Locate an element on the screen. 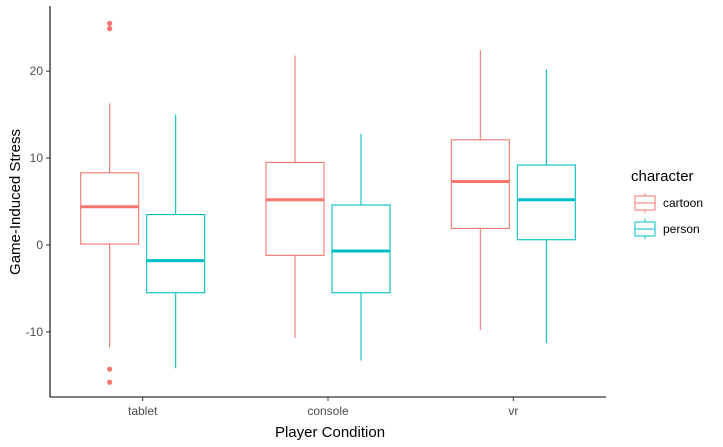 This screenshot has width=723, height=447. legend-item-person: person is located at coordinates (667, 229).